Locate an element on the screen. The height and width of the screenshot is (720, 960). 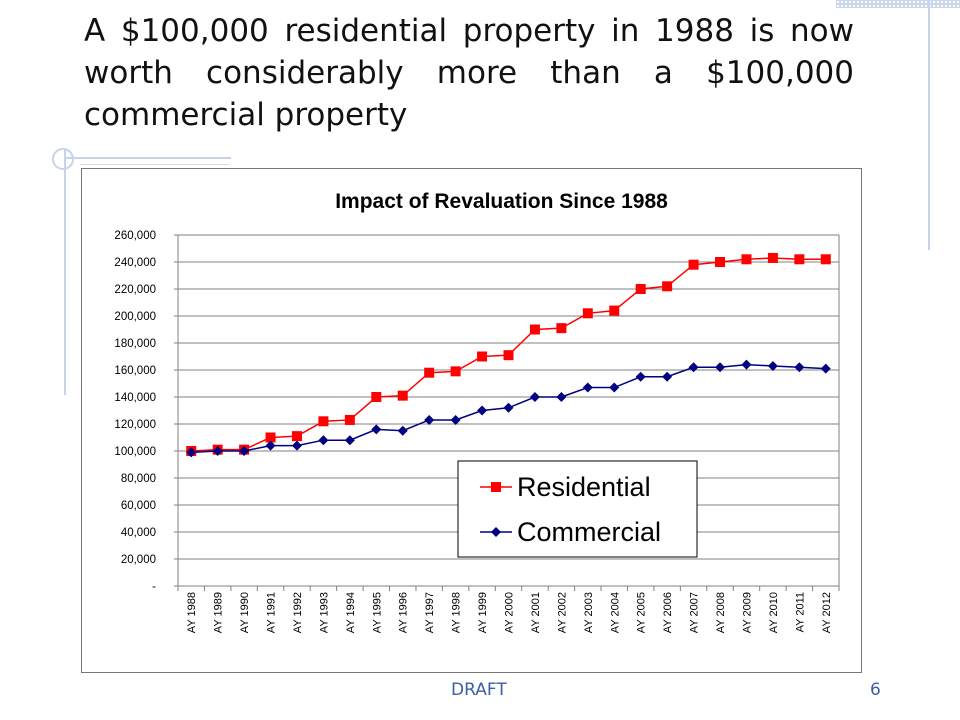
y-tick-label: 40,000 is located at coordinates (138, 533).